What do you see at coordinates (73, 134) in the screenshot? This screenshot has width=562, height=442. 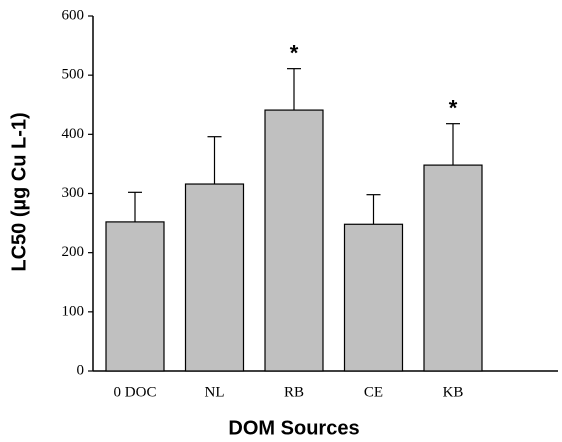 I see `y-tick-label: 400` at bounding box center [73, 134].